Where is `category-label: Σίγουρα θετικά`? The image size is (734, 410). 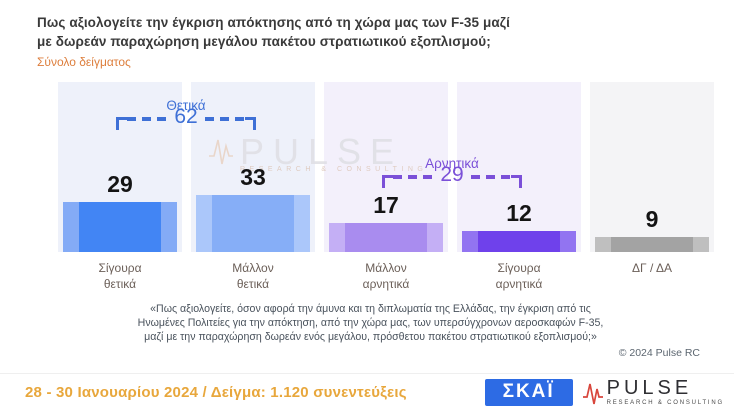
category-label: Σίγουρα θετικά is located at coordinates (120, 276).